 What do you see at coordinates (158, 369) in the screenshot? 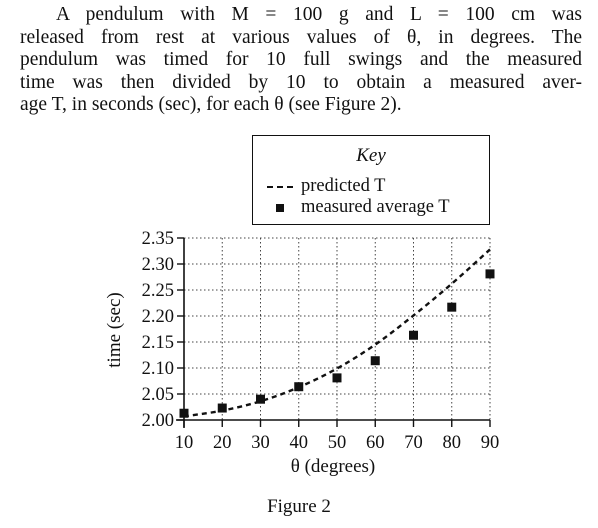
I see `y-tick-label: 2.10` at bounding box center [158, 369].